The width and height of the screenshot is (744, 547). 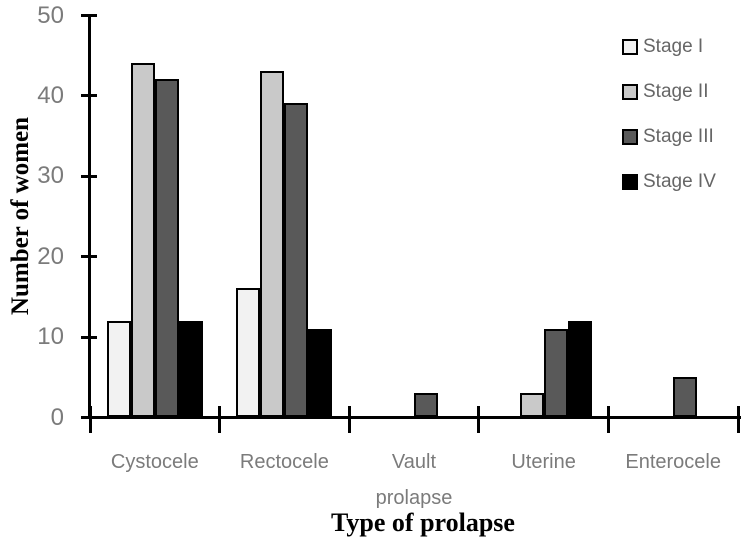 I want to click on bar-stage-iii-cystocele, so click(x=166, y=248).